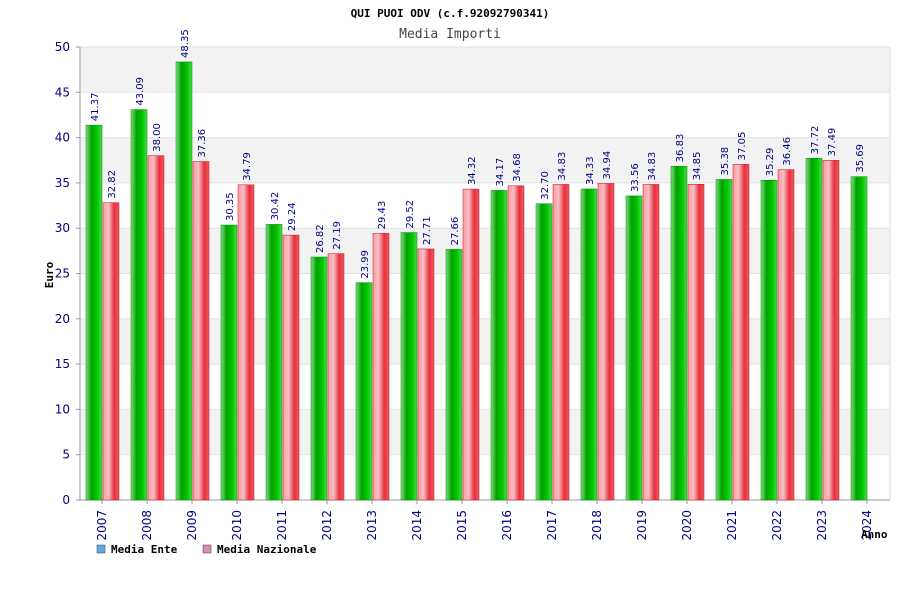  Describe the element at coordinates (62, 228) in the screenshot. I see `y-tick-label: 30` at that location.